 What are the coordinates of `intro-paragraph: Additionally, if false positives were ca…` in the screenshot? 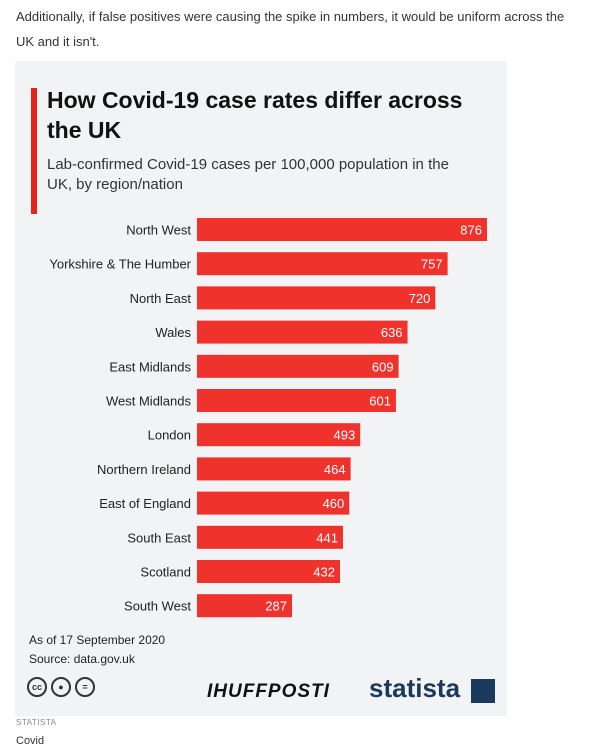 It's located at (290, 29).